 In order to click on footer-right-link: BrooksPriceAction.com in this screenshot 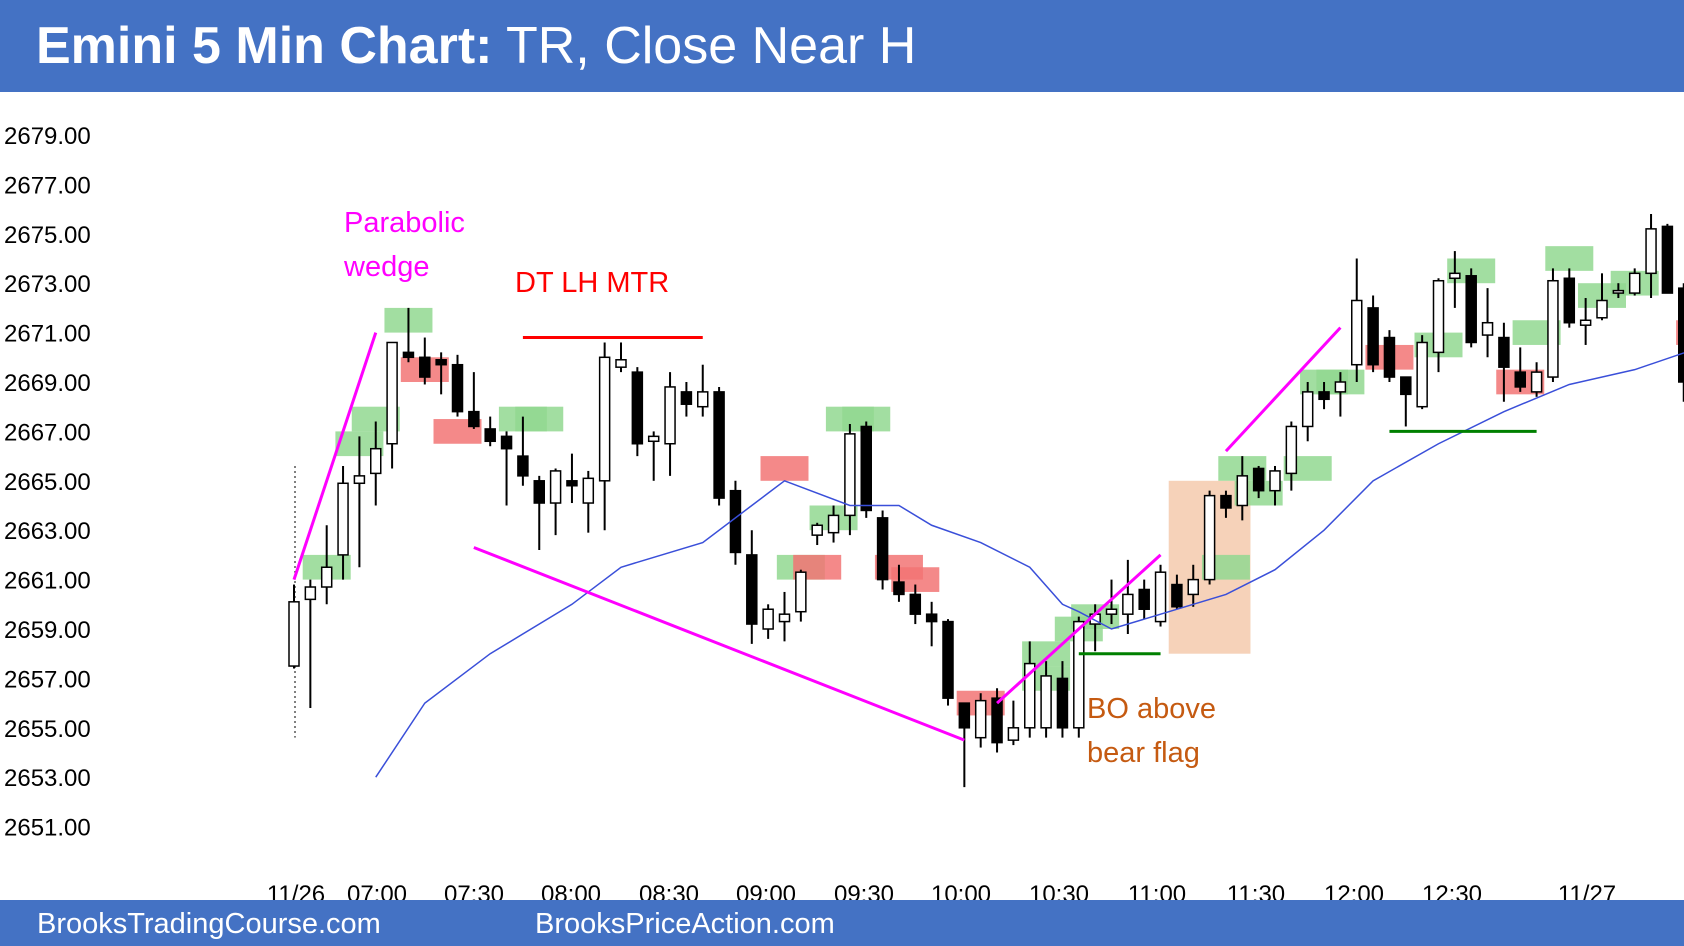, I will do `click(685, 924)`.